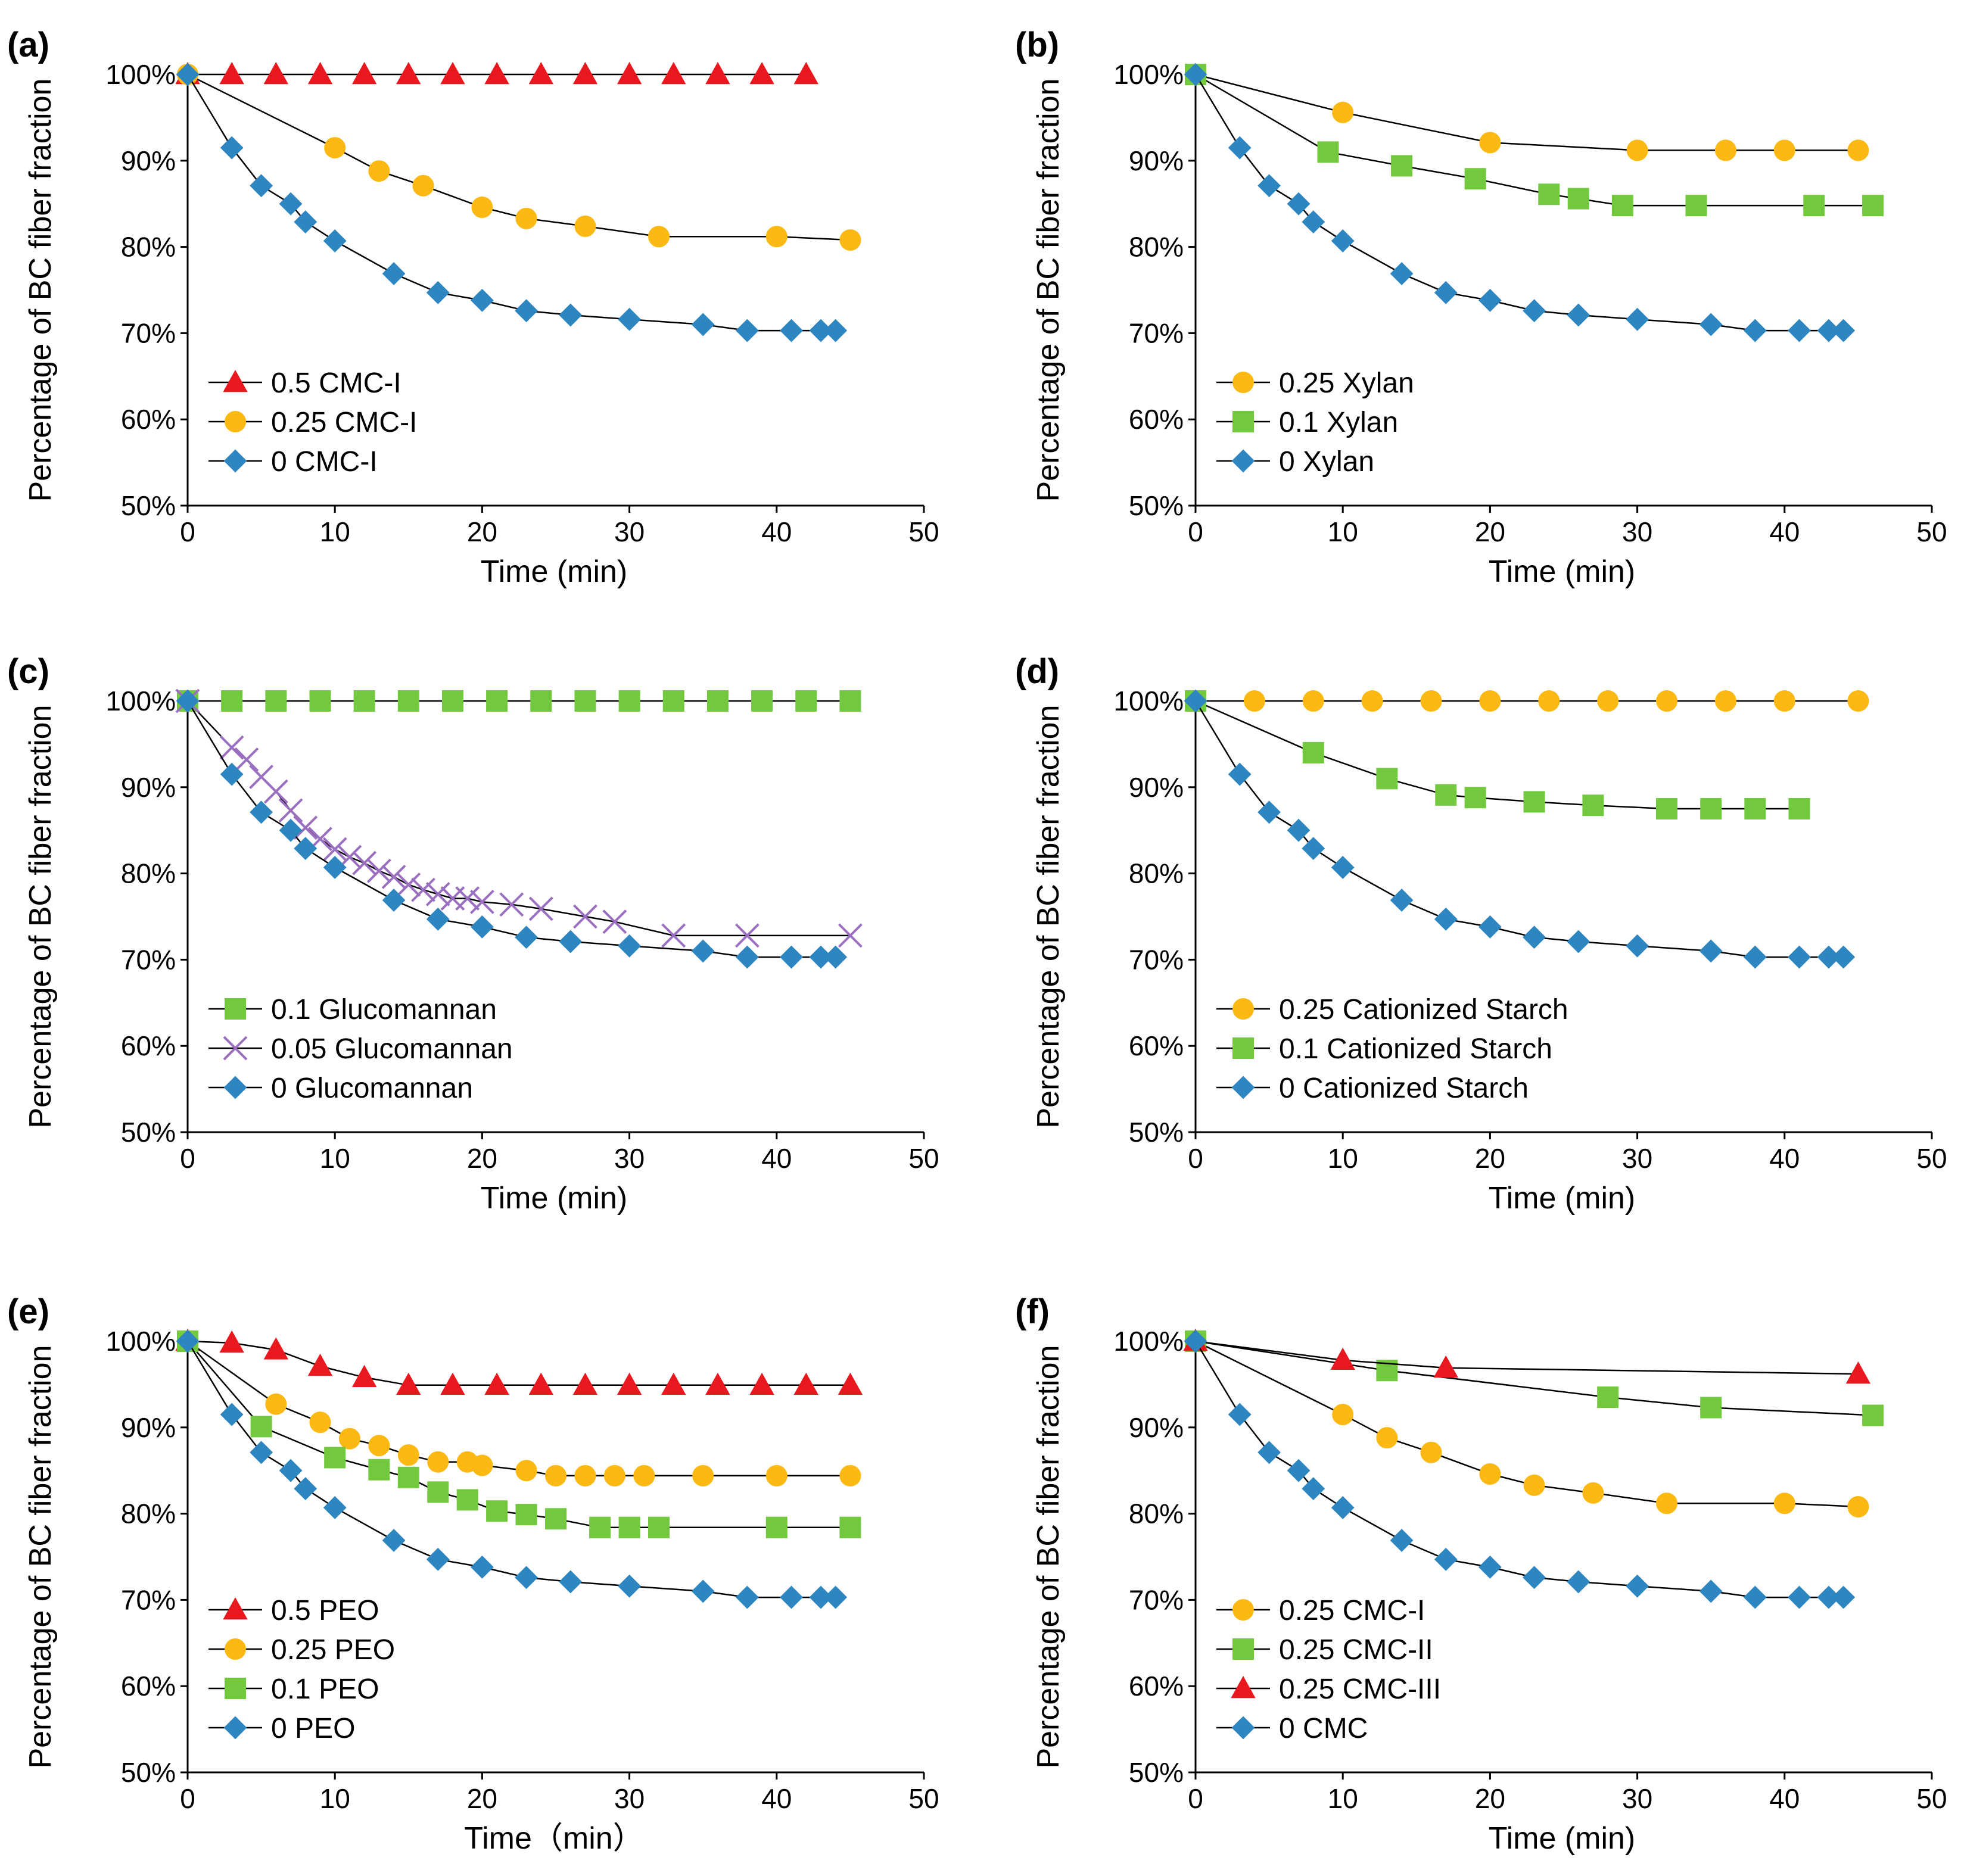 The width and height of the screenshot is (1961, 1876). I want to click on legend-label: 0.25 PEO, so click(333, 1650).